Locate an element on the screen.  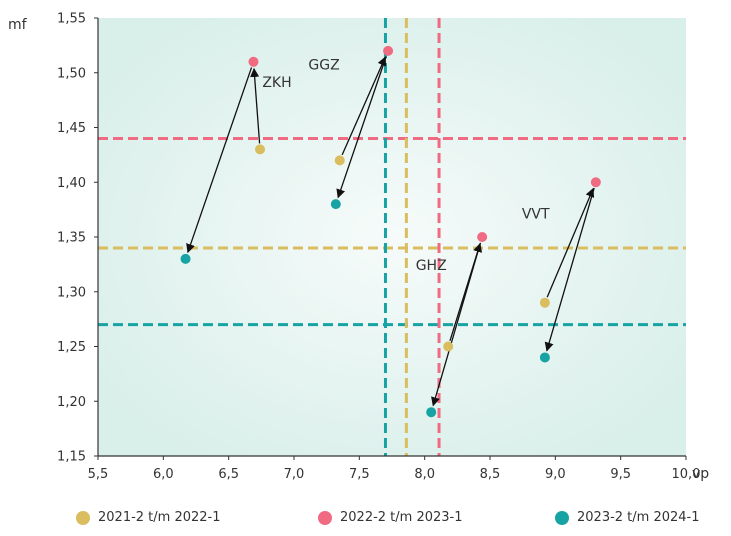
x-tick-label: 10,0 is located at coordinates (686, 474).